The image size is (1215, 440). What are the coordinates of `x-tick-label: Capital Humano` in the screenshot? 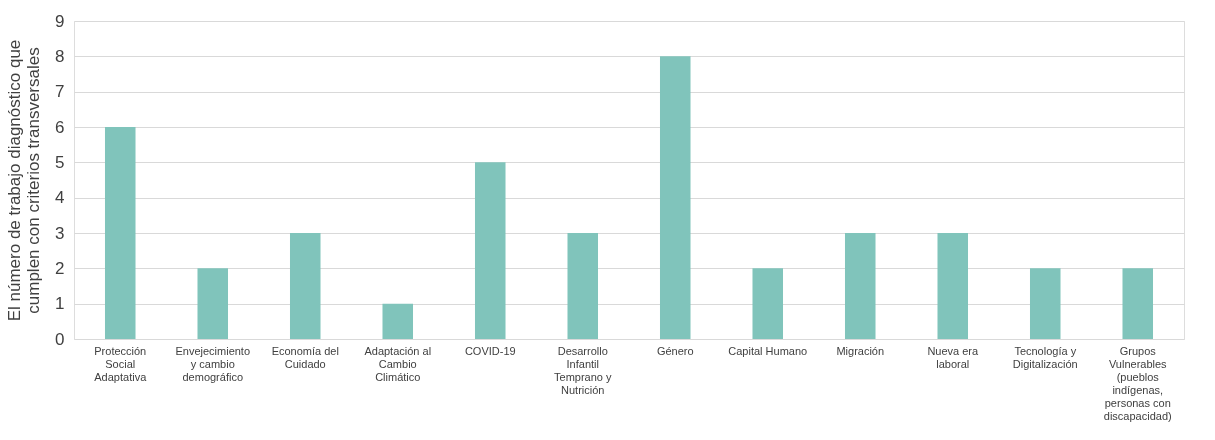 It's located at (768, 350).